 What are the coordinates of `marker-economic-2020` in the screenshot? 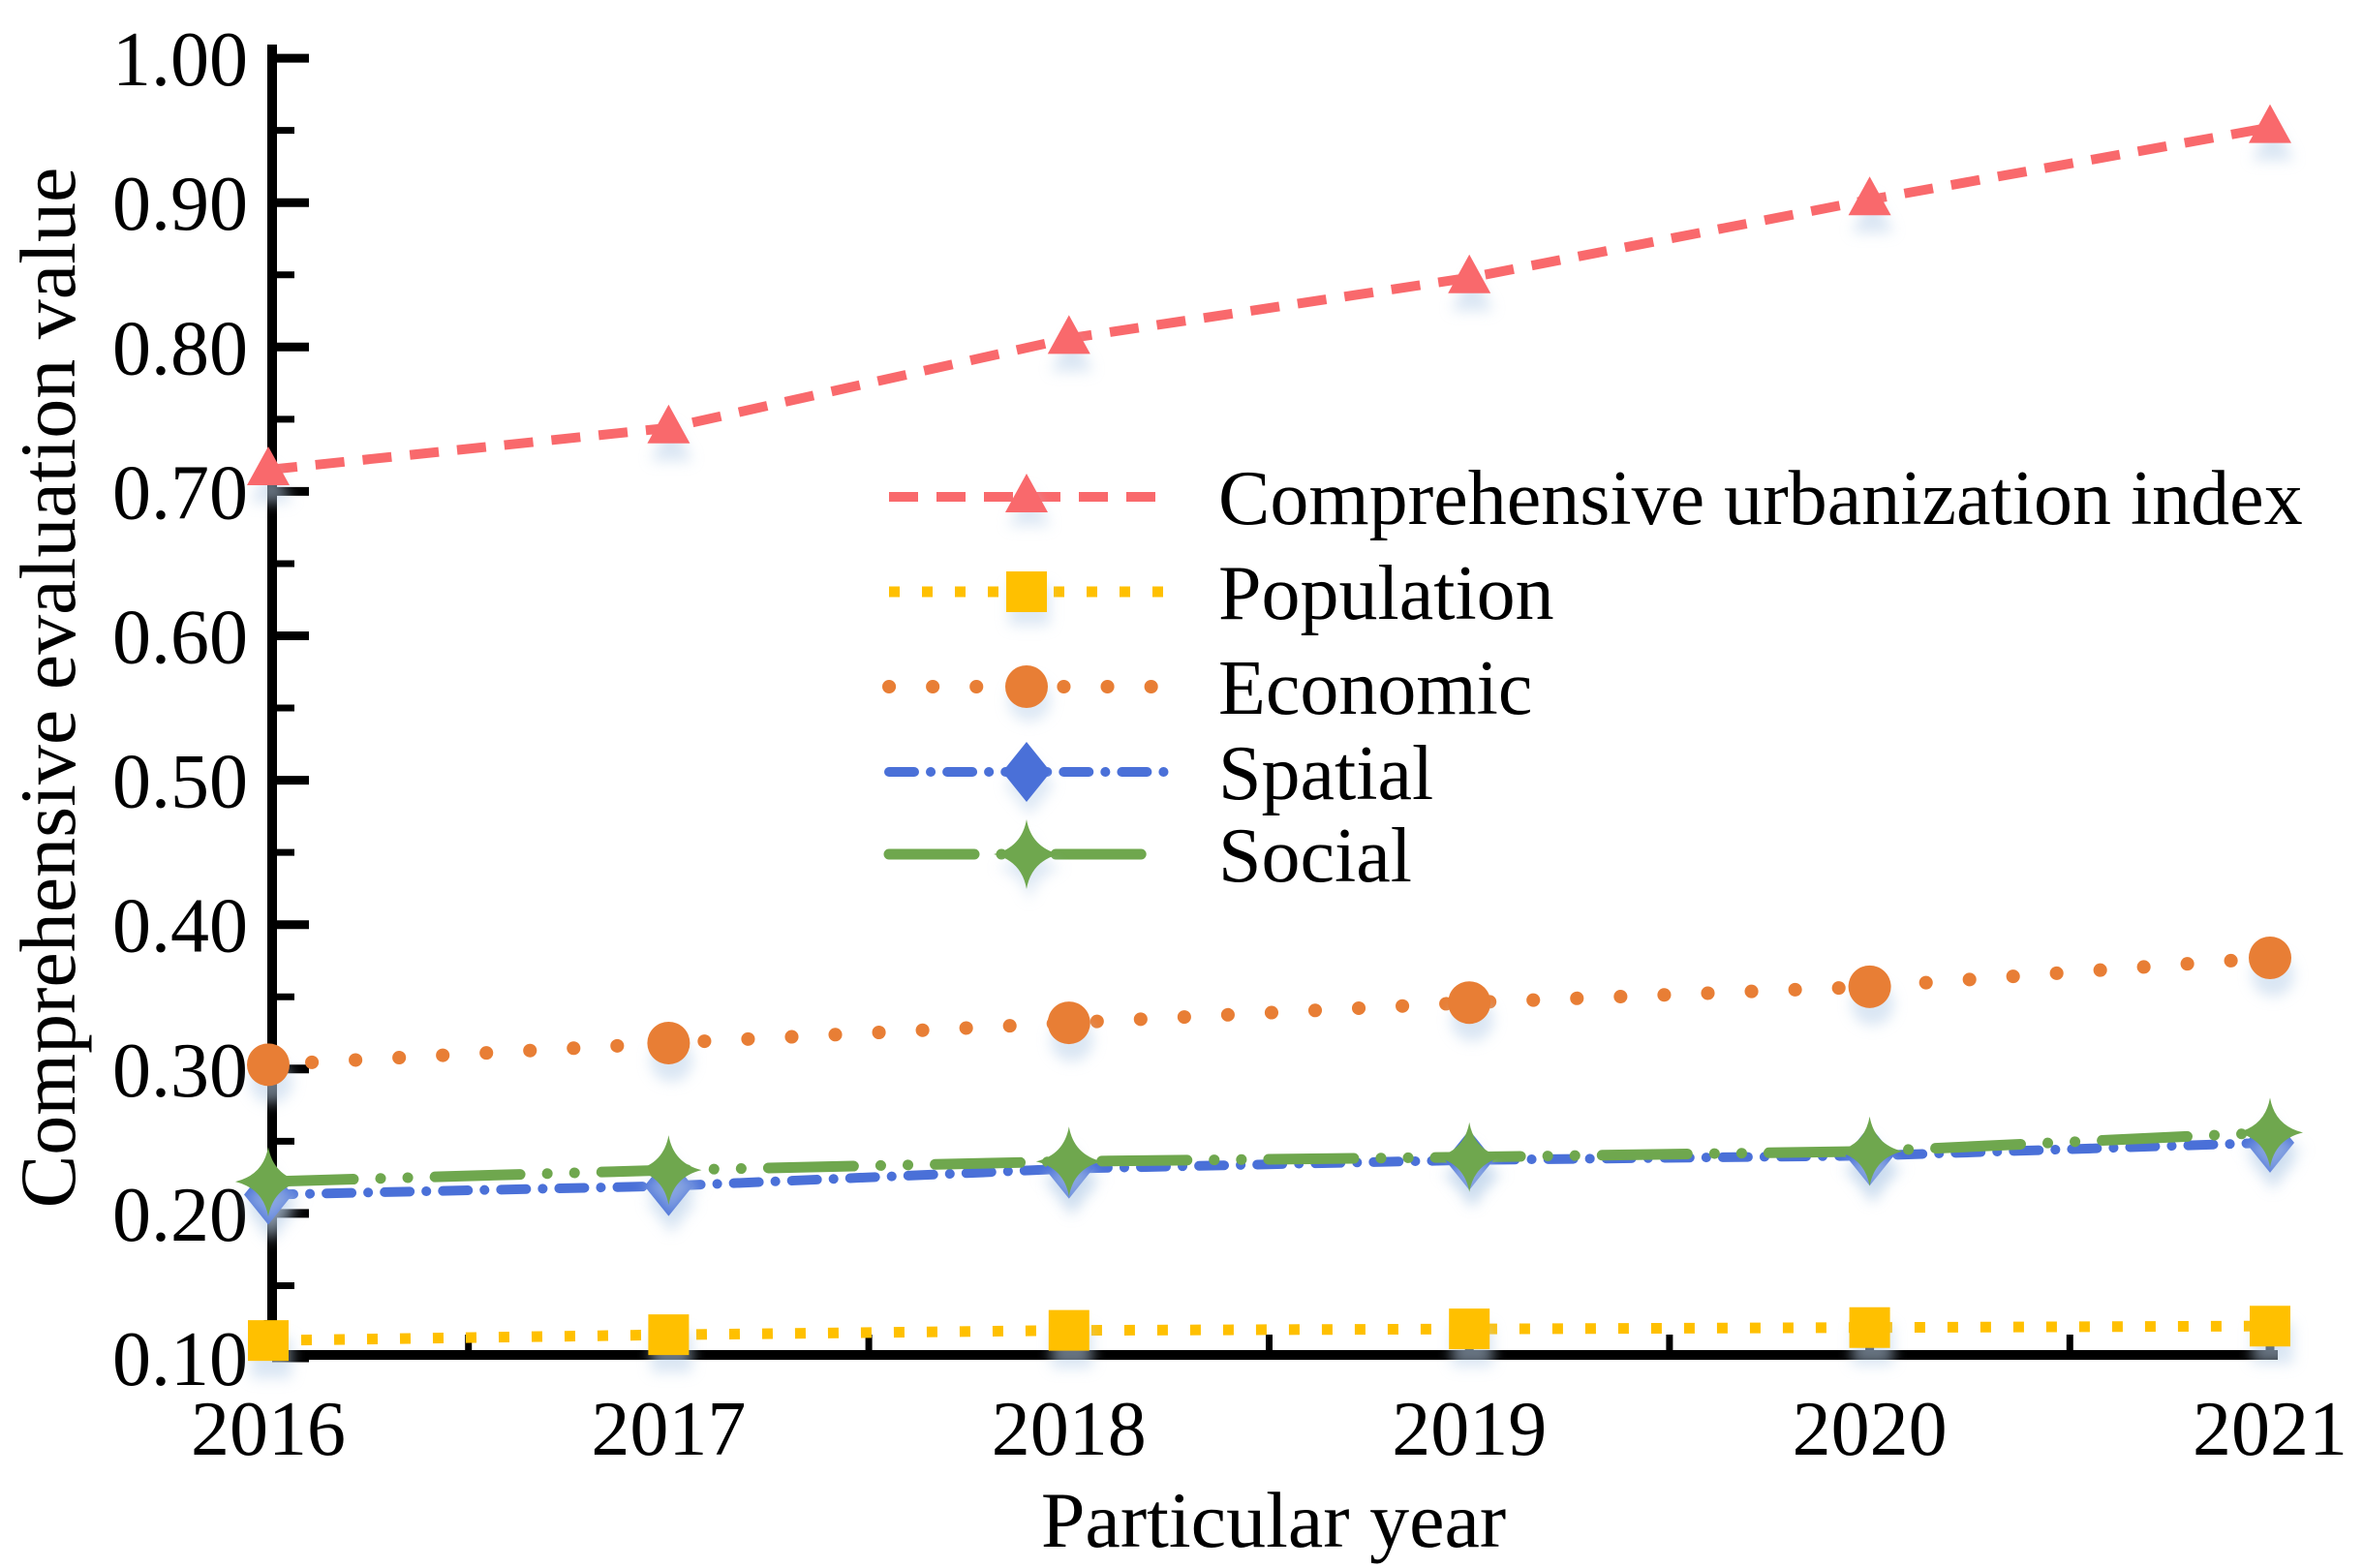 It's located at (1869, 986).